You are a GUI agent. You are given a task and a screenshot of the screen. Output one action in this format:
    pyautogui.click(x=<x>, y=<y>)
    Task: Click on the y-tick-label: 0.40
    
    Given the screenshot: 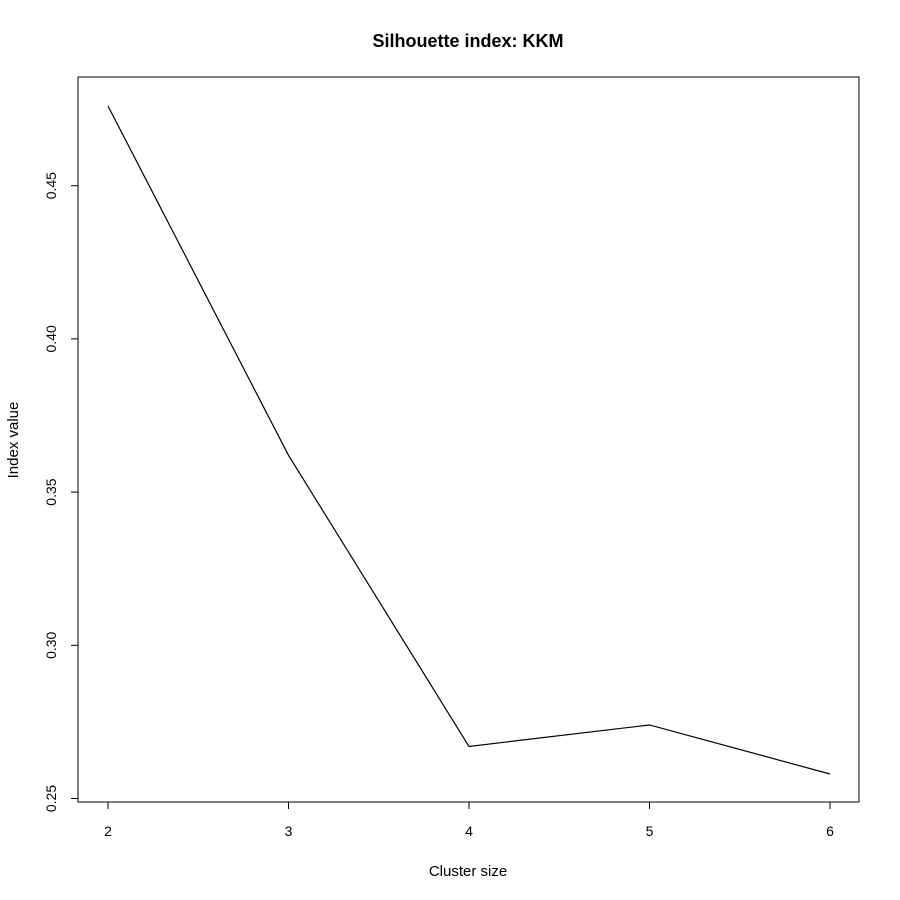 What is the action you would take?
    pyautogui.click(x=51, y=338)
    